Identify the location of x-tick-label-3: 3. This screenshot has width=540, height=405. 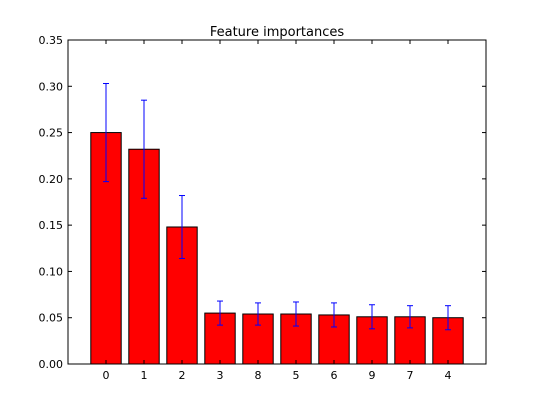
(220, 375).